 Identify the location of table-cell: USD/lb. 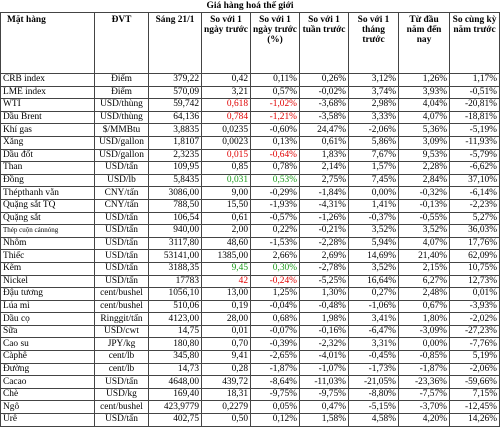
(121, 180).